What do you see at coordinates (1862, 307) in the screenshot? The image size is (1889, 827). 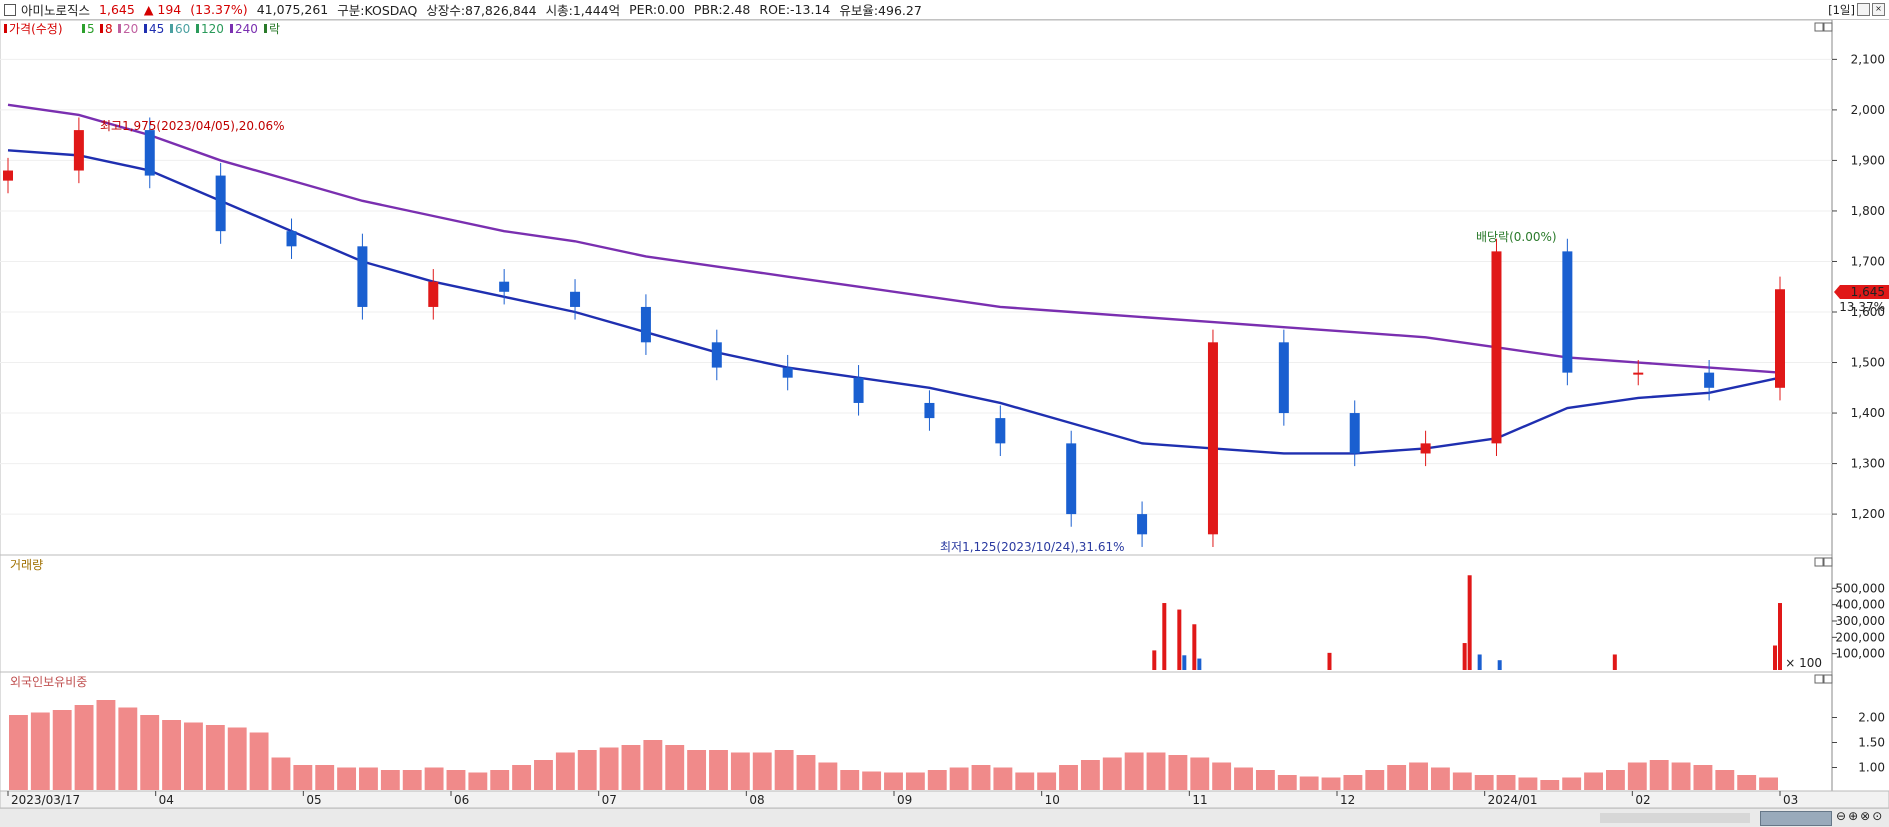 I see `price-badge-pct: 13.37%` at bounding box center [1862, 307].